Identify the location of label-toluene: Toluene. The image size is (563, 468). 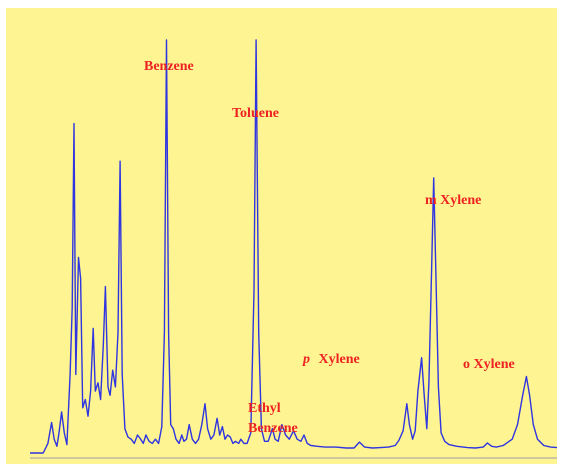
(255, 113).